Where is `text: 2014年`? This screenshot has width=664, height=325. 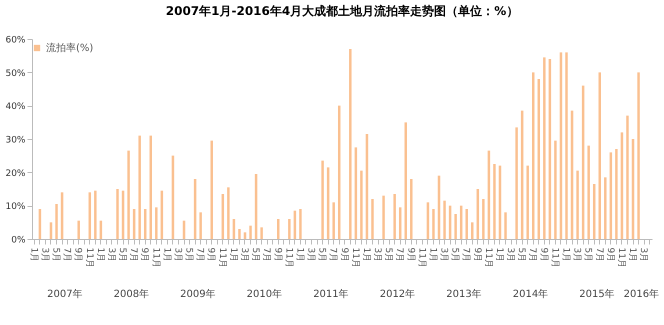
text: 2014年 is located at coordinates (530, 294).